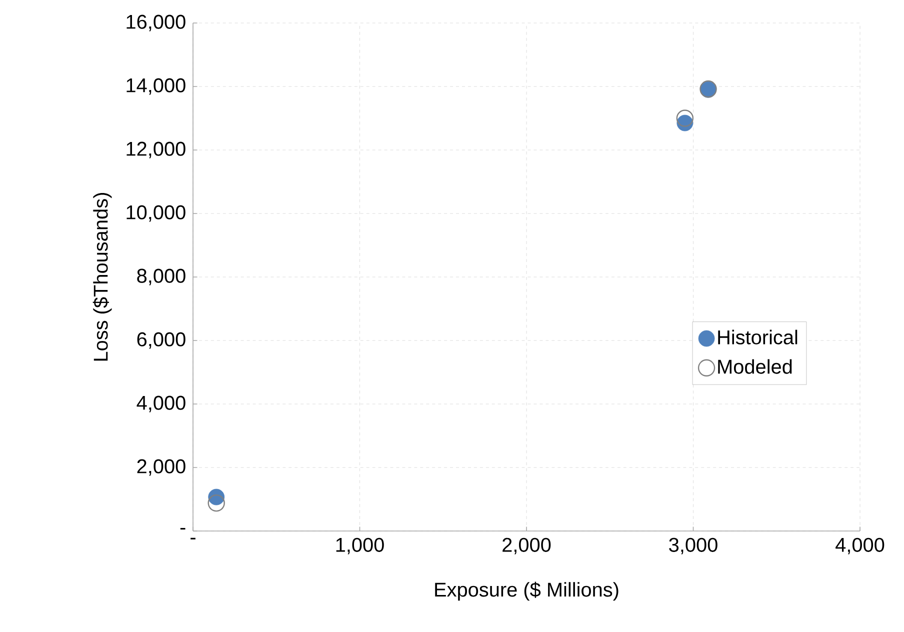  I want to click on y-axis-title: Loss ($Thousands), so click(102, 276).